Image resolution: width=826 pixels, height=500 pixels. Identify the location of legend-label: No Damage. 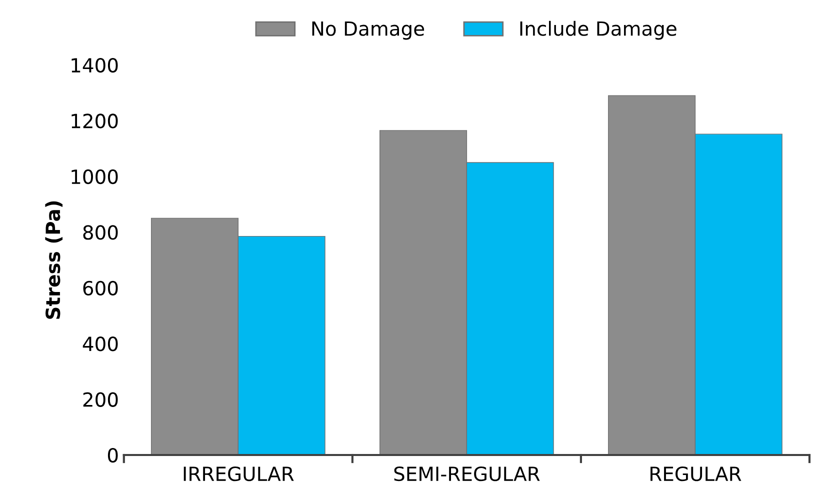
(368, 30).